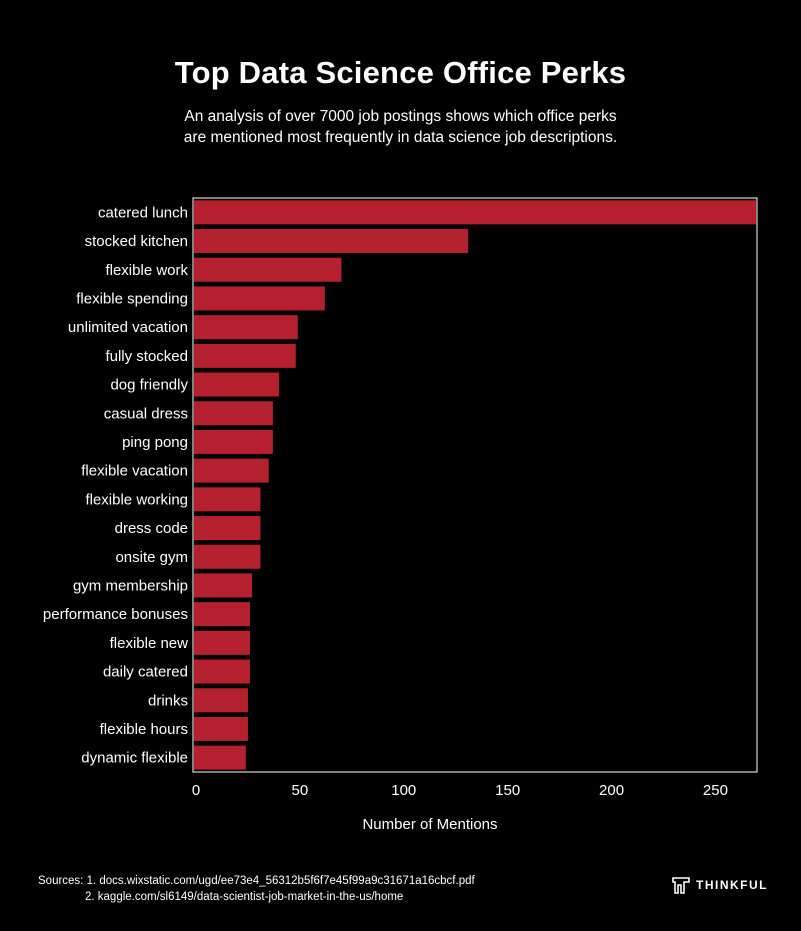 This screenshot has height=931, width=801. I want to click on bar-dress-code, so click(227, 528).